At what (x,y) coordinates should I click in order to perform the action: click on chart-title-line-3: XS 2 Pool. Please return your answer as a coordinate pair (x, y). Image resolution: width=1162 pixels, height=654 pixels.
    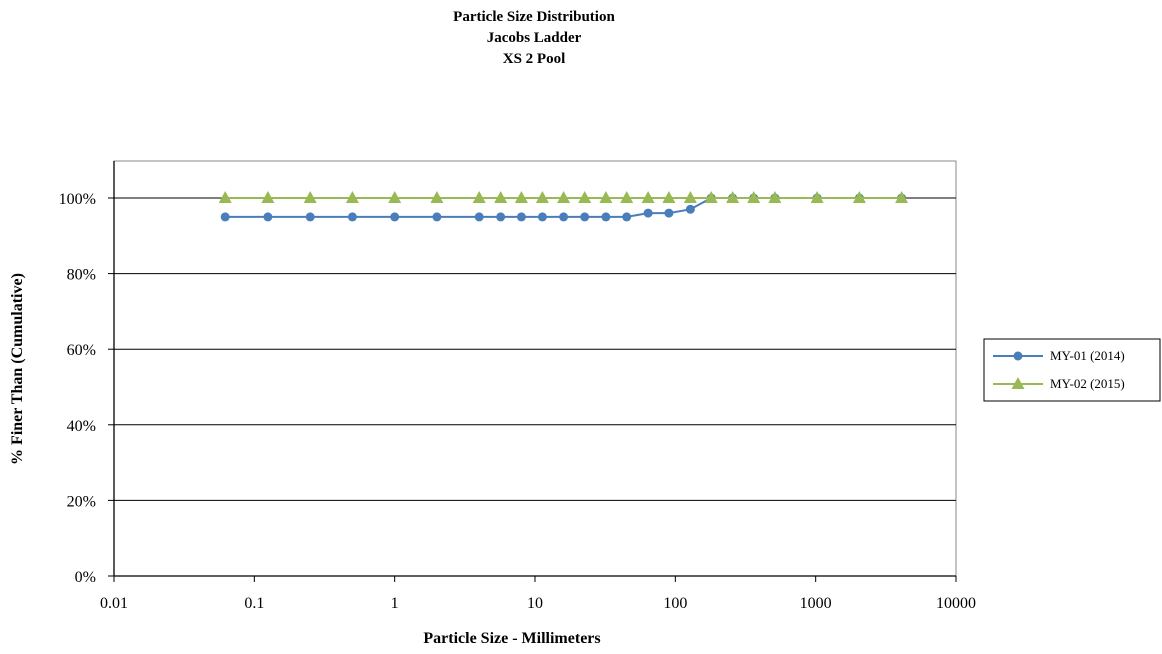
    Looking at the image, I should click on (534, 59).